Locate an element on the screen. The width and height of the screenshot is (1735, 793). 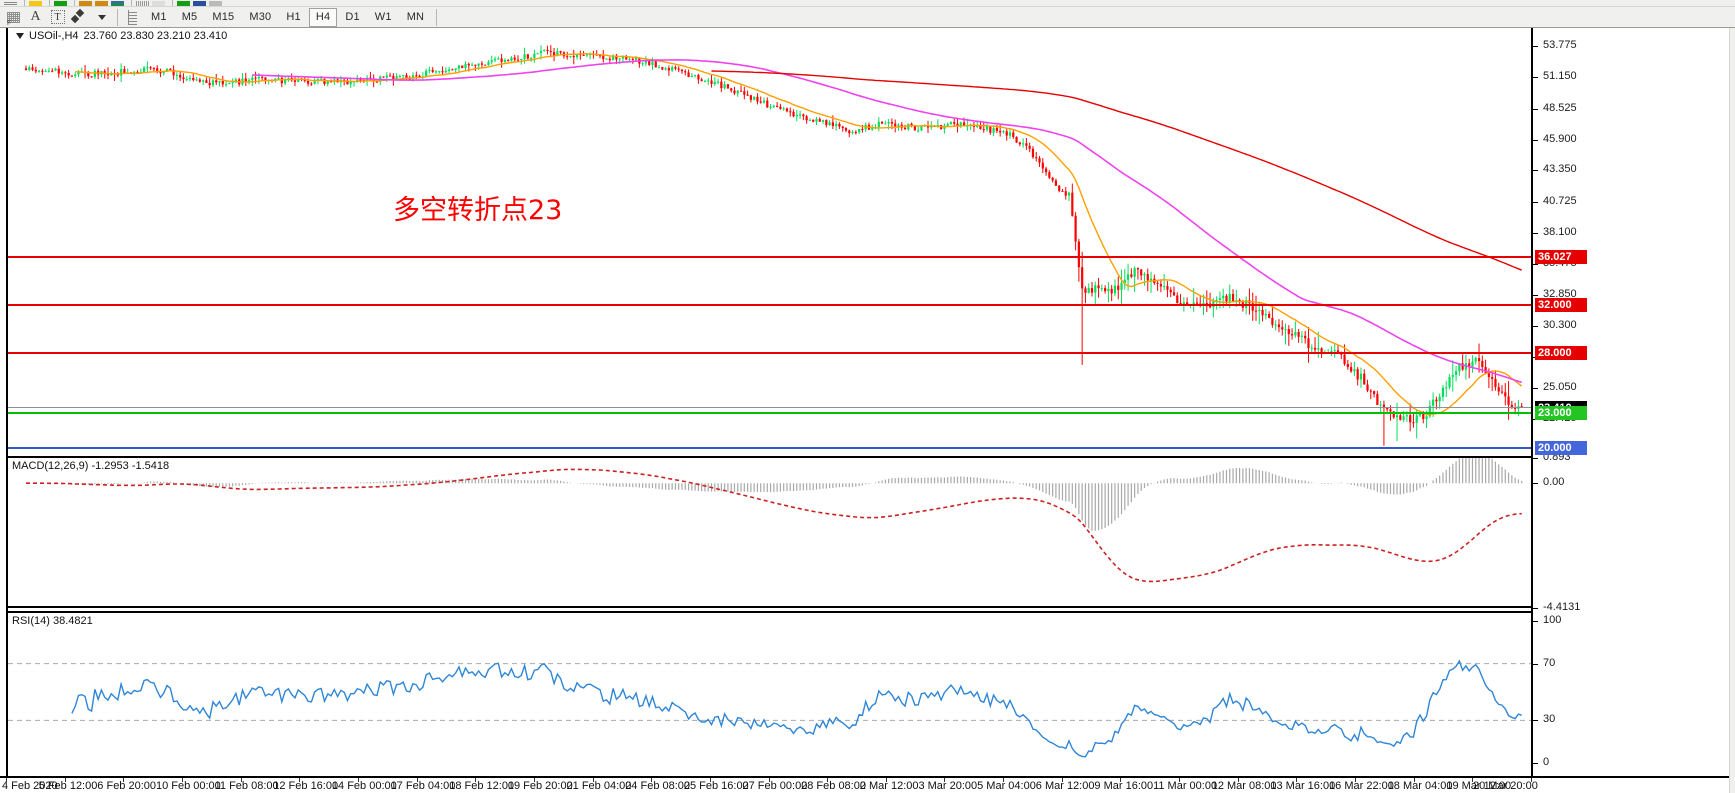
grid-F-icon: F is located at coordinates (13, 17).